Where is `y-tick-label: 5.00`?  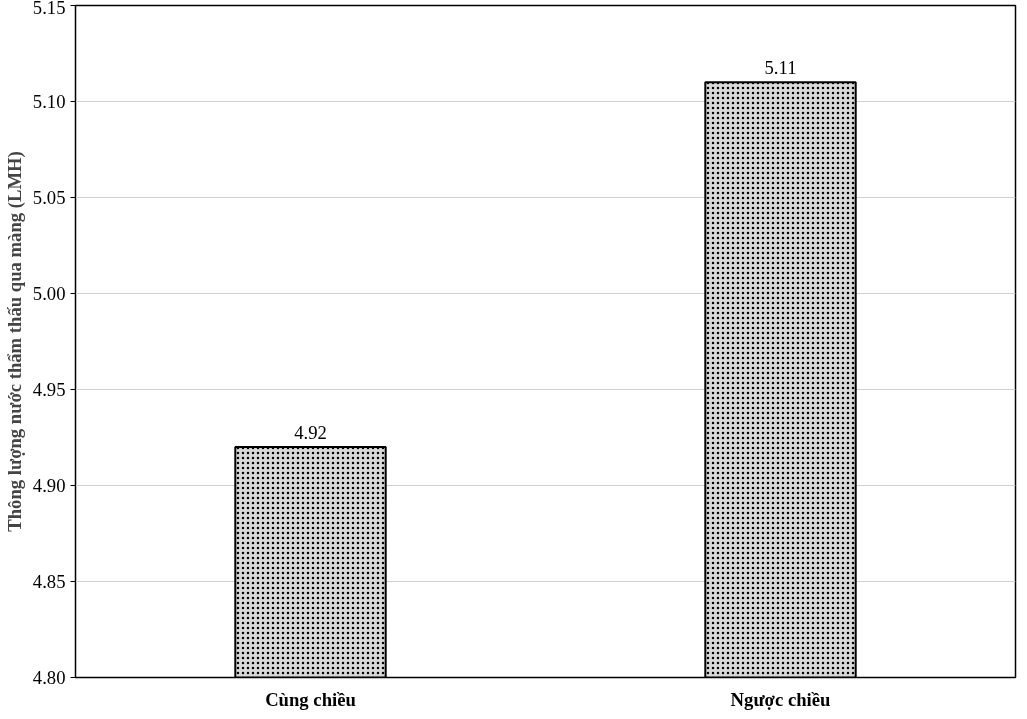
y-tick-label: 5.00 is located at coordinates (49, 293).